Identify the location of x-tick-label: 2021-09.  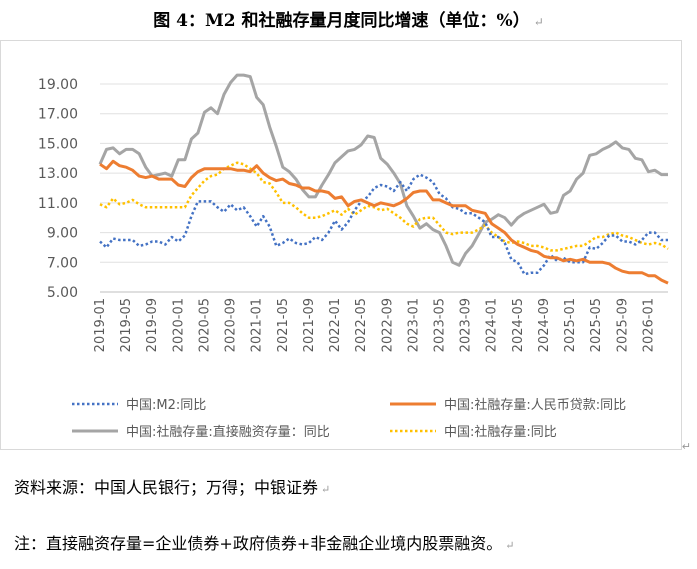
(309, 325).